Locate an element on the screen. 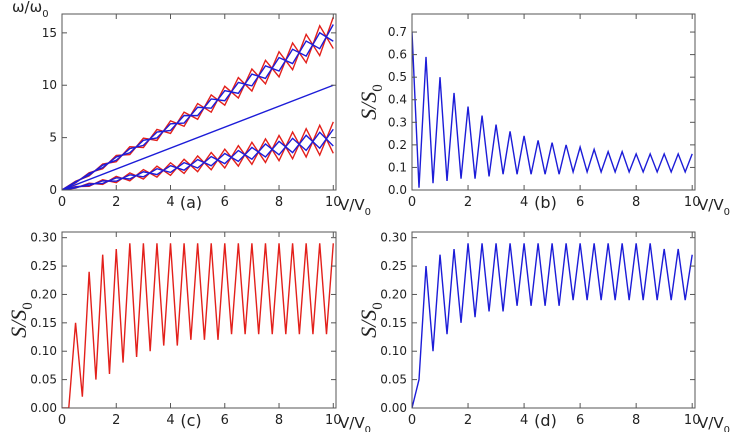 Image resolution: width=747 pixels, height=432 pixels. panel-label: (c) is located at coordinates (190, 420).